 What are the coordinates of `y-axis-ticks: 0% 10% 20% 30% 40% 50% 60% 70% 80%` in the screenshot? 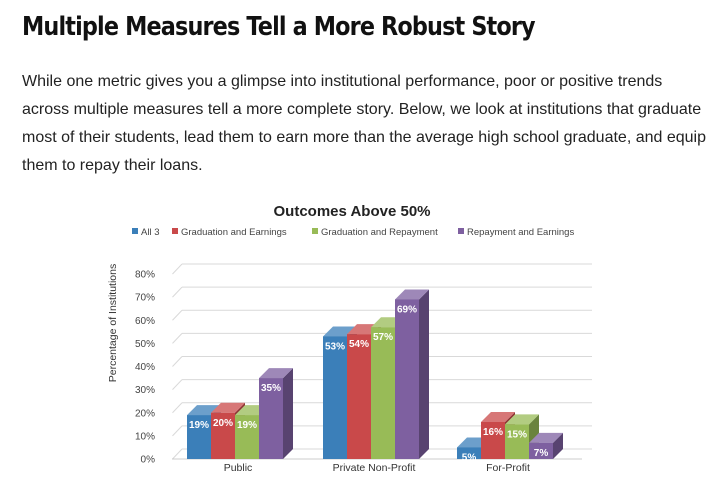 It's located at (145, 368).